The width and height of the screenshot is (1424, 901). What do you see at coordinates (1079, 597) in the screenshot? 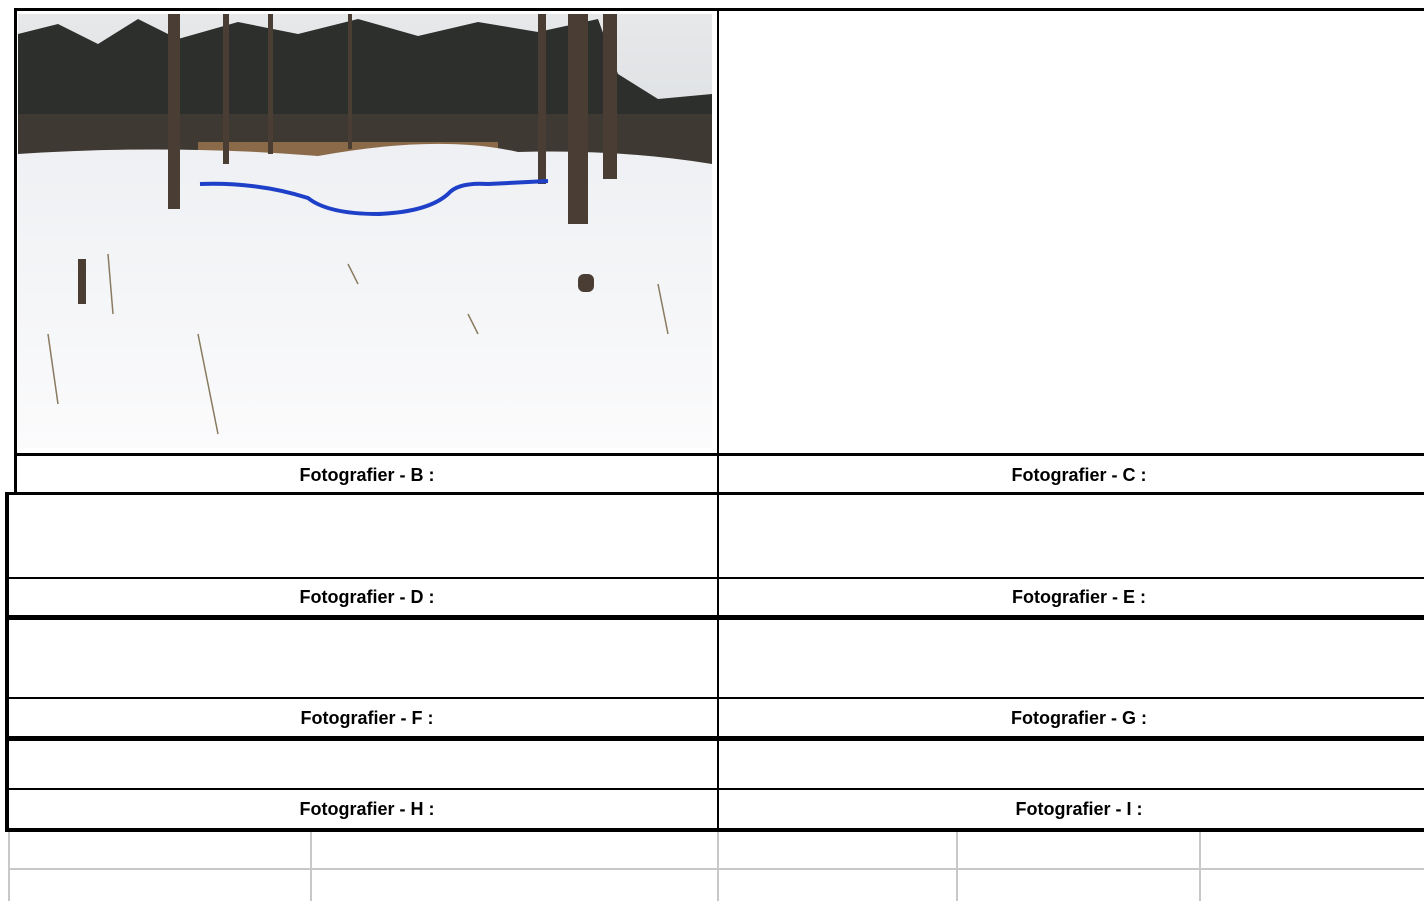
I see `cell-label: Fotografier - E :` at bounding box center [1079, 597].